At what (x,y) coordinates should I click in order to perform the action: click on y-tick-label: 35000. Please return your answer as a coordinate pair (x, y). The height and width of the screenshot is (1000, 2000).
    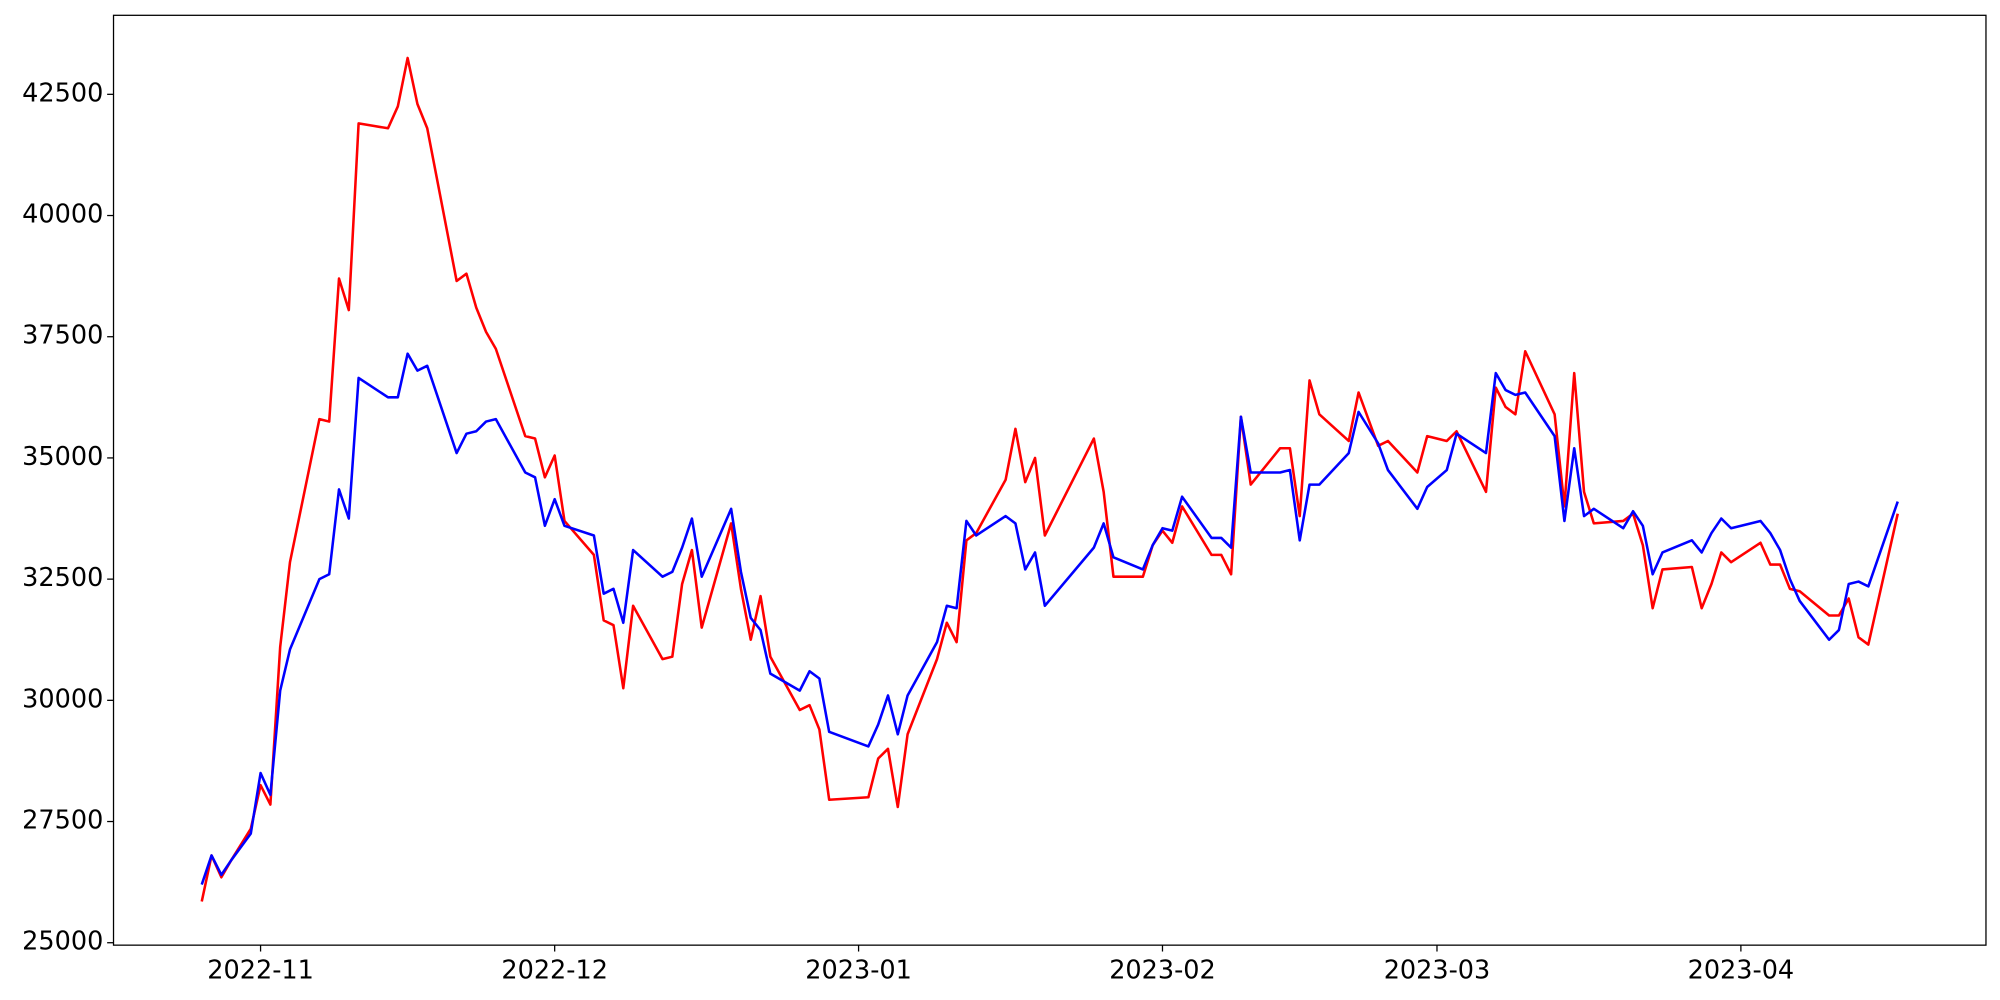
    Looking at the image, I should click on (62, 457).